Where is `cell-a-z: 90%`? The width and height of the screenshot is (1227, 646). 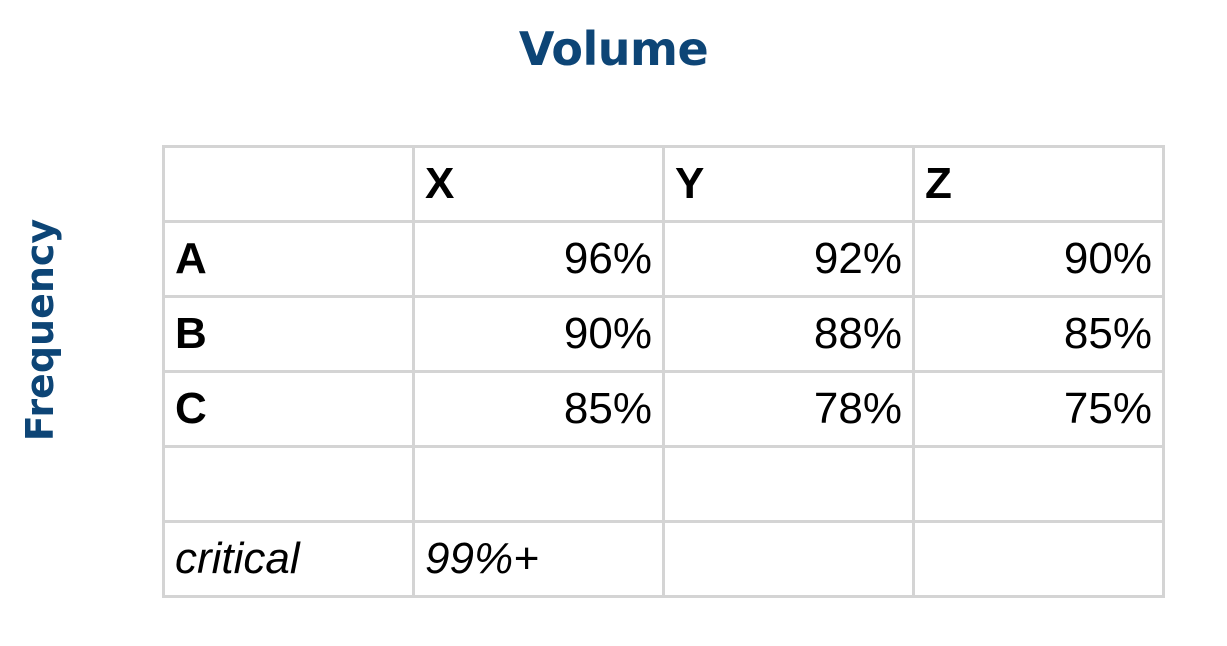
cell-a-z: 90% is located at coordinates (1038, 259).